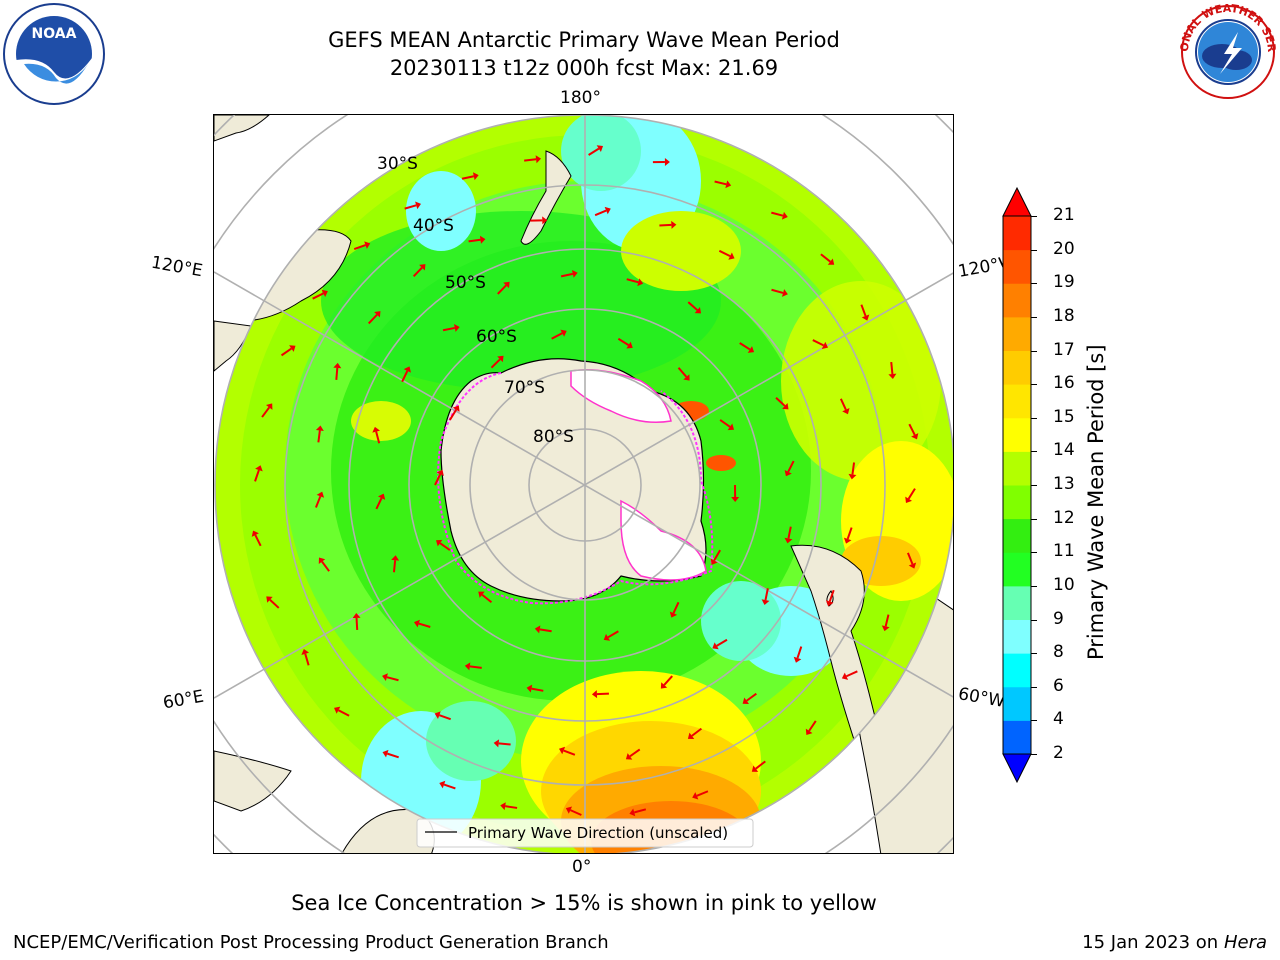 This screenshot has height=960, width=1280. I want to click on colorbar-tick-label: 18, so click(1064, 315).